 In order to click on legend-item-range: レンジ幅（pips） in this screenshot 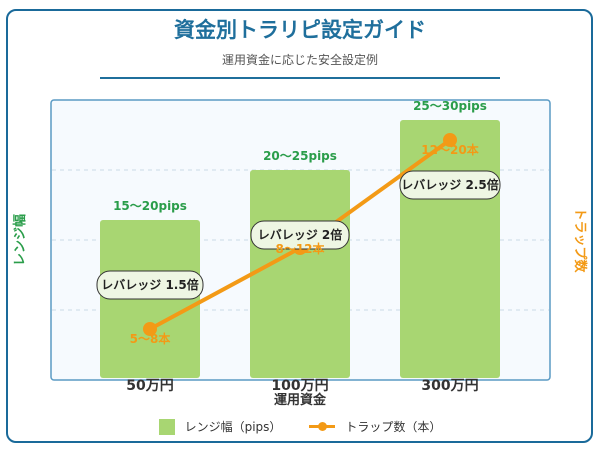, I will do `click(220, 426)`.